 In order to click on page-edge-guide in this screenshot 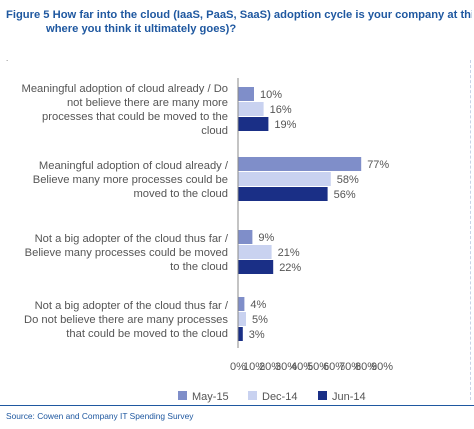, I will do `click(470, 230)`.